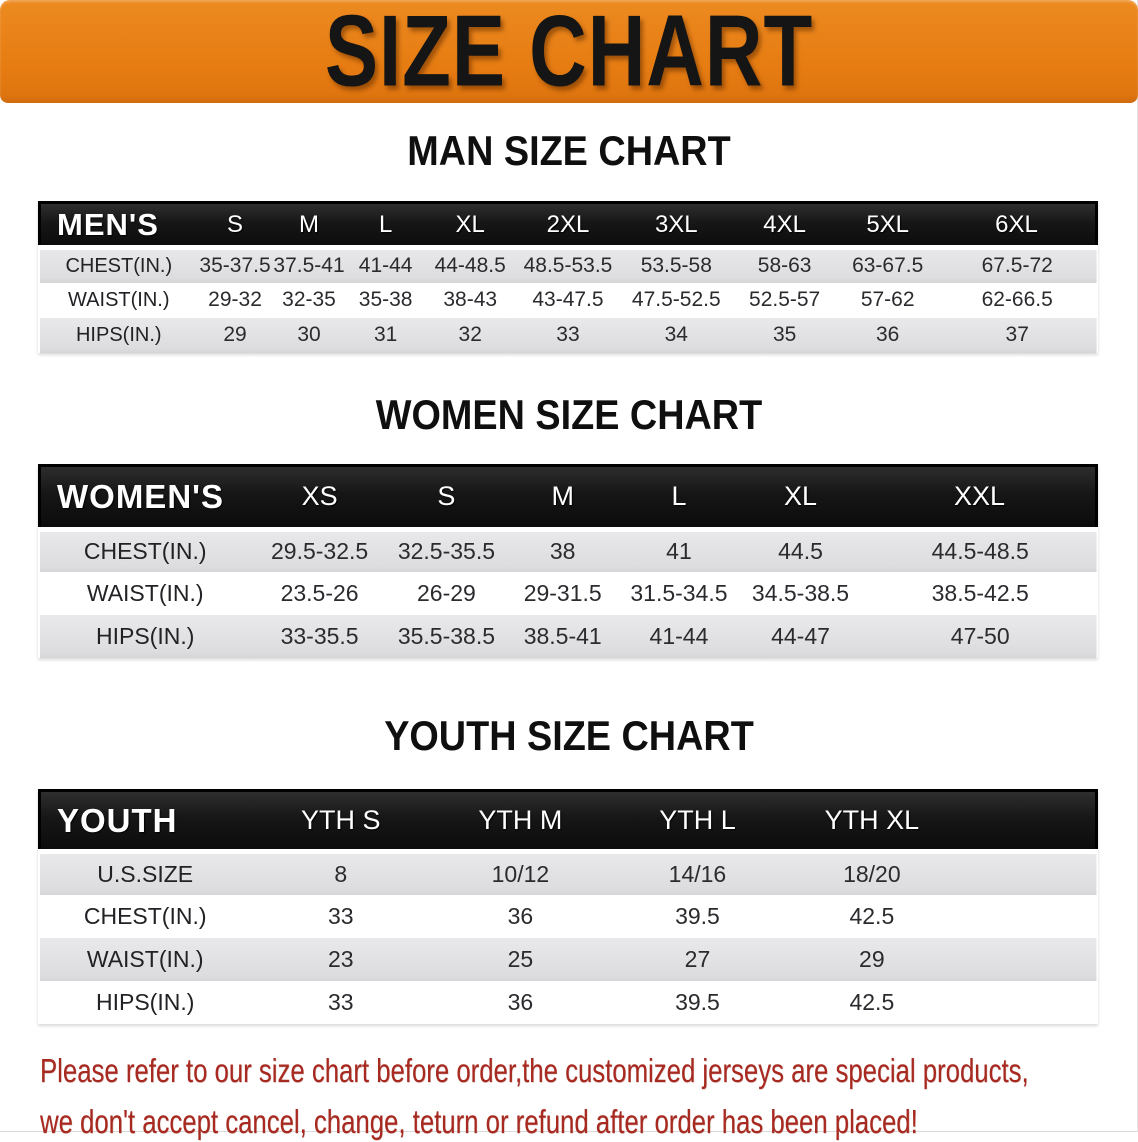  Describe the element at coordinates (679, 550) in the screenshot. I see `measurement-value: 41` at that location.